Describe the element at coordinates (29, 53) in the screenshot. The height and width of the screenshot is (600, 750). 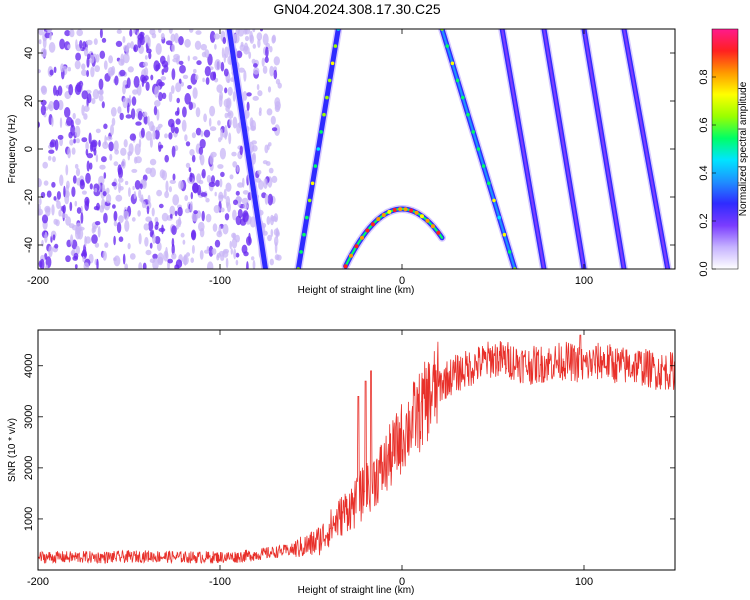
I see `y-tick-label: 40` at that location.